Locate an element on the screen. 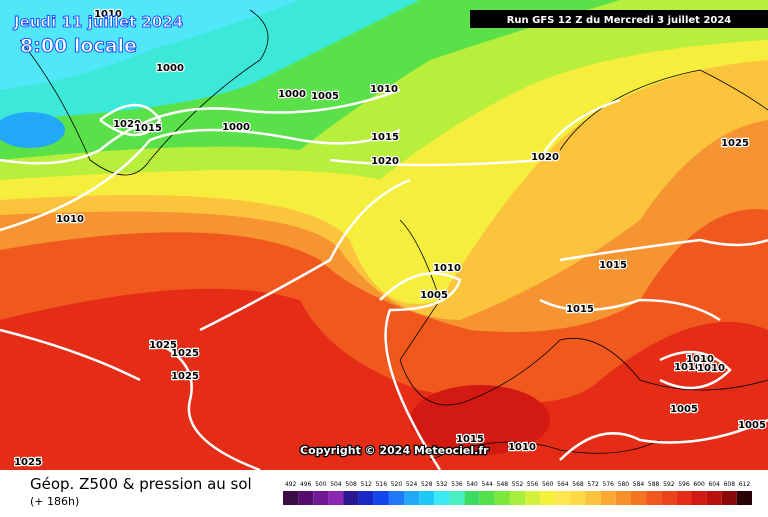 Image resolution: width=768 pixels, height=517 pixels. legend-tick: 568 is located at coordinates (578, 484).